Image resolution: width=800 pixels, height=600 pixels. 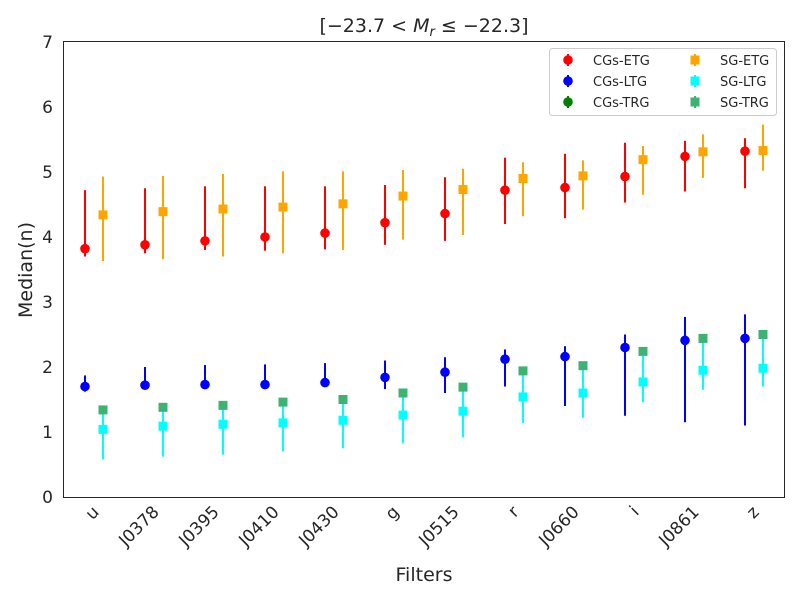 What do you see at coordinates (744, 103) in the screenshot?
I see `legend-sg-trg-label: SG-TRG` at bounding box center [744, 103].